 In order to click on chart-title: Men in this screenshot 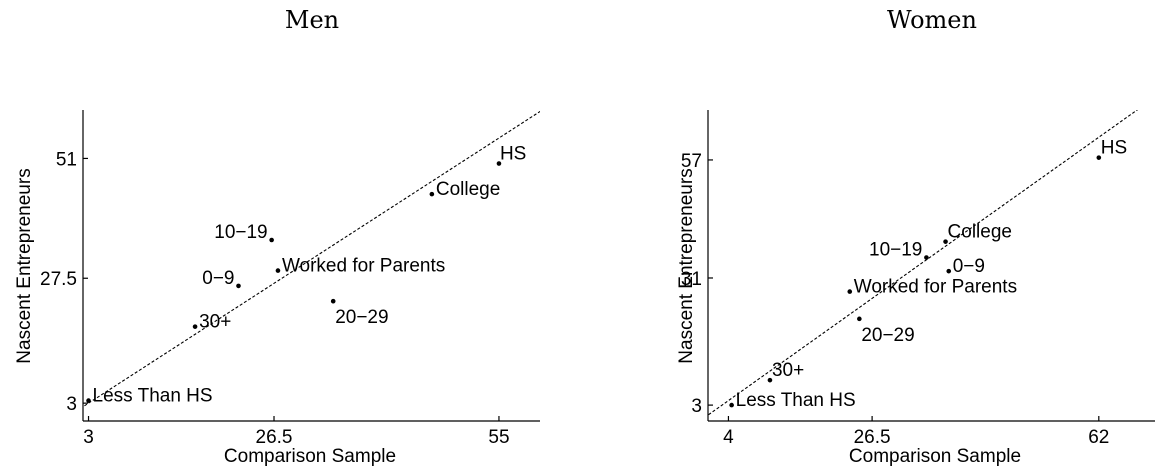, I will do `click(312, 20)`.